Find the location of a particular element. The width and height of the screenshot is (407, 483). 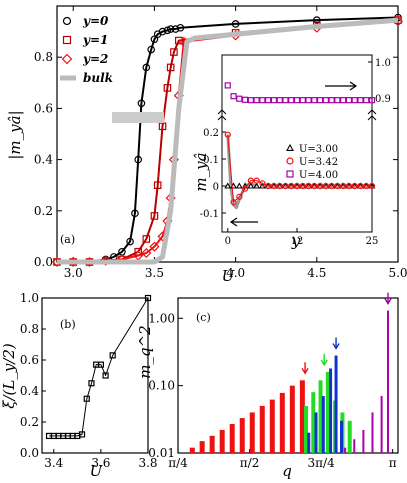

y-tick-label: 0.4 is located at coordinates (43, 160).